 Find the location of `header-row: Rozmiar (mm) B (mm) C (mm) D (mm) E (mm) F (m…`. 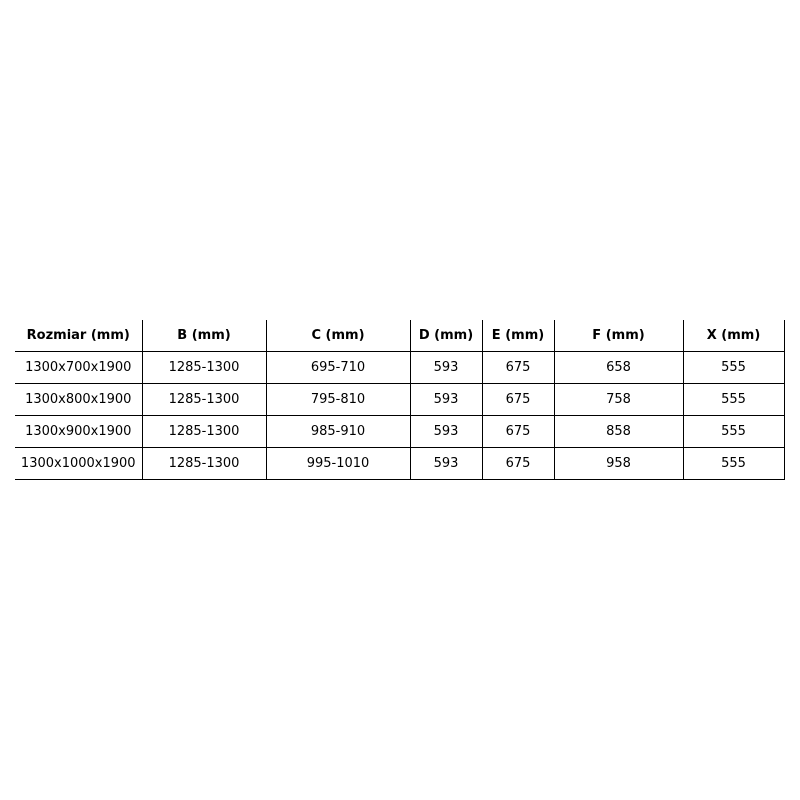

header-row: Rozmiar (mm) B (mm) C (mm) D (mm) E (mm) F (m… is located at coordinates (400, 336).